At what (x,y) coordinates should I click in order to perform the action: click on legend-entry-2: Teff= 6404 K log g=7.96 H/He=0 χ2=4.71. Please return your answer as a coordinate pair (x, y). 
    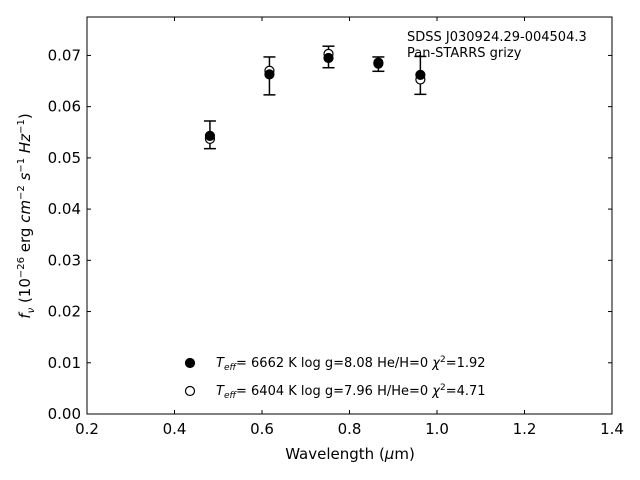
    Looking at the image, I should click on (351, 392).